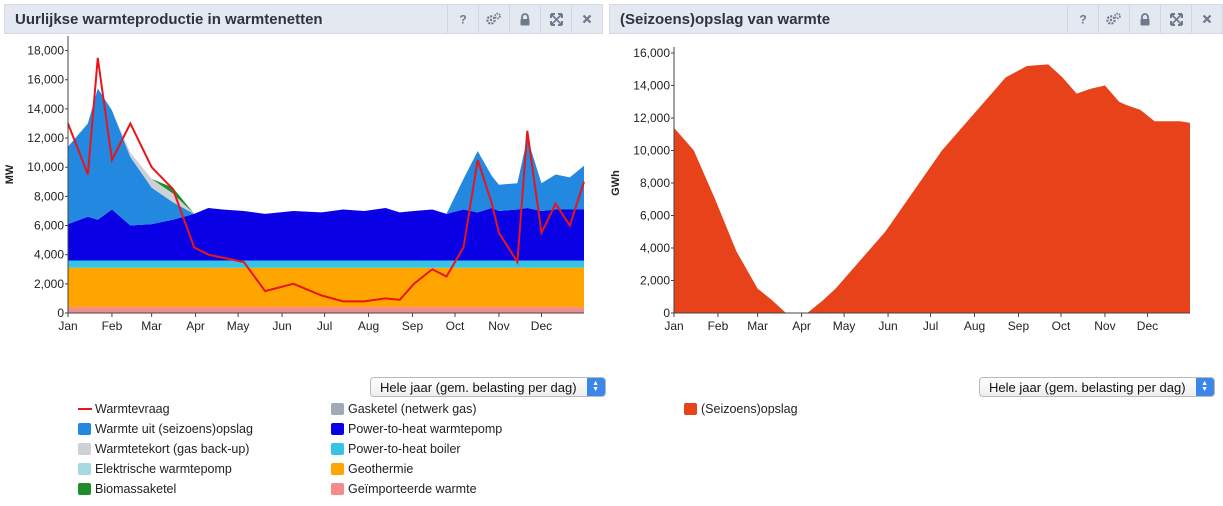  Describe the element at coordinates (381, 469) in the screenshot. I see `legend-label: Geothermie` at that location.